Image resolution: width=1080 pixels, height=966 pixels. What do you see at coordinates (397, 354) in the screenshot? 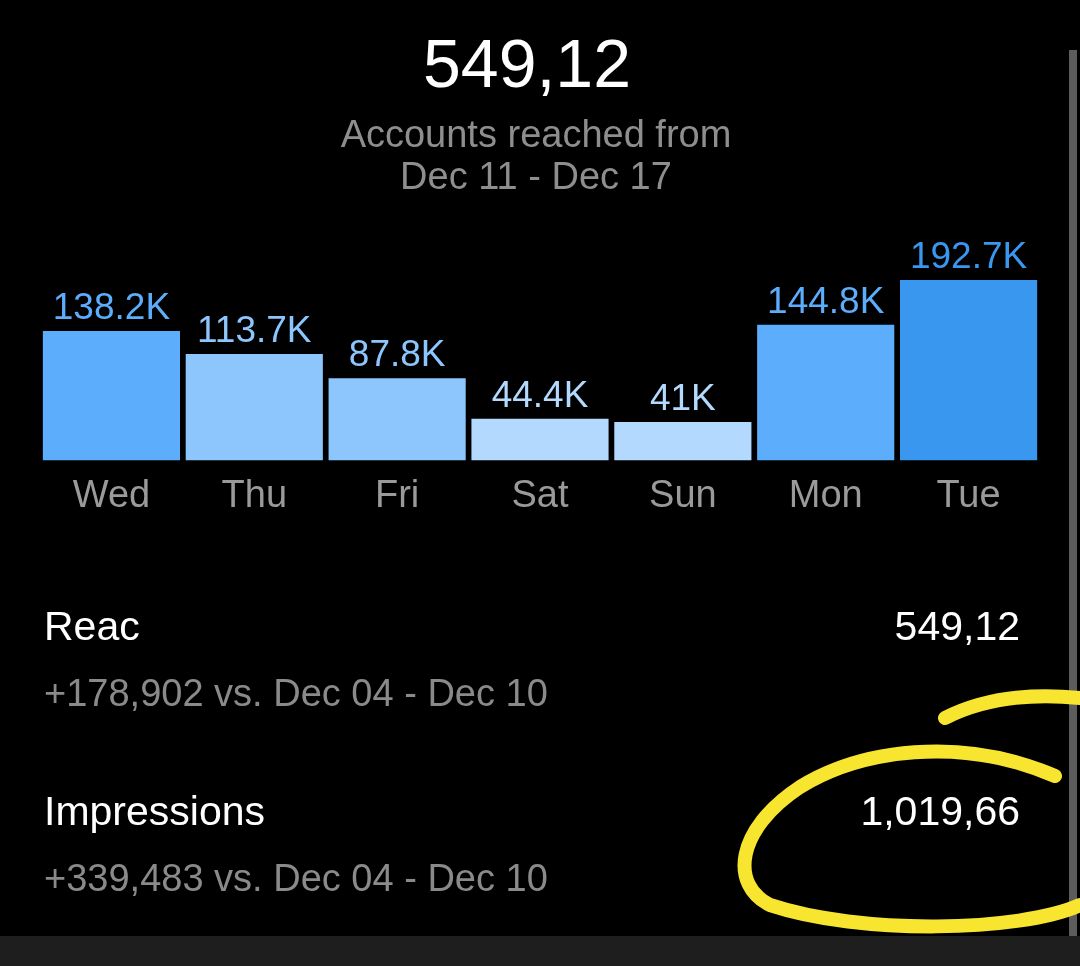
I see `data-label: 87.8K` at bounding box center [397, 354].